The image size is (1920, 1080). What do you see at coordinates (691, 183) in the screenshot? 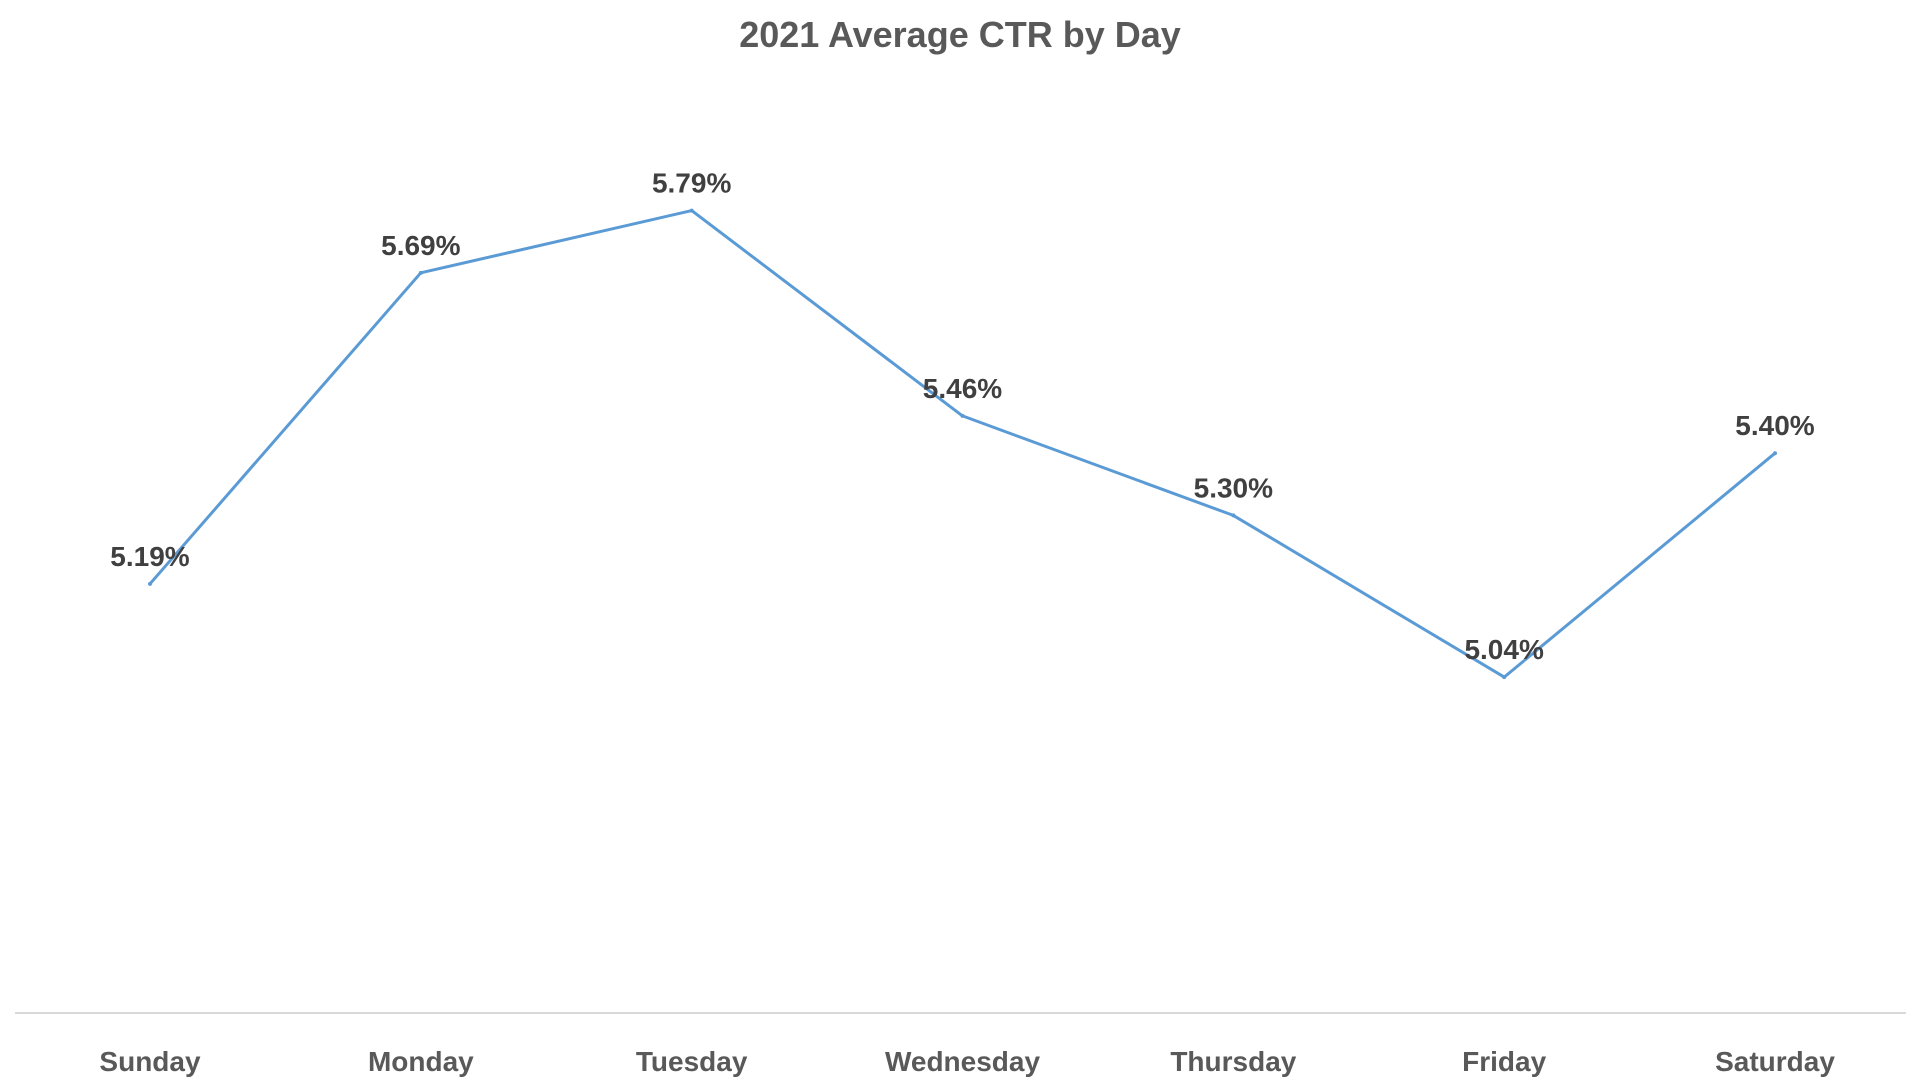
I see `data-label-tuesday: 5.79%` at bounding box center [691, 183].